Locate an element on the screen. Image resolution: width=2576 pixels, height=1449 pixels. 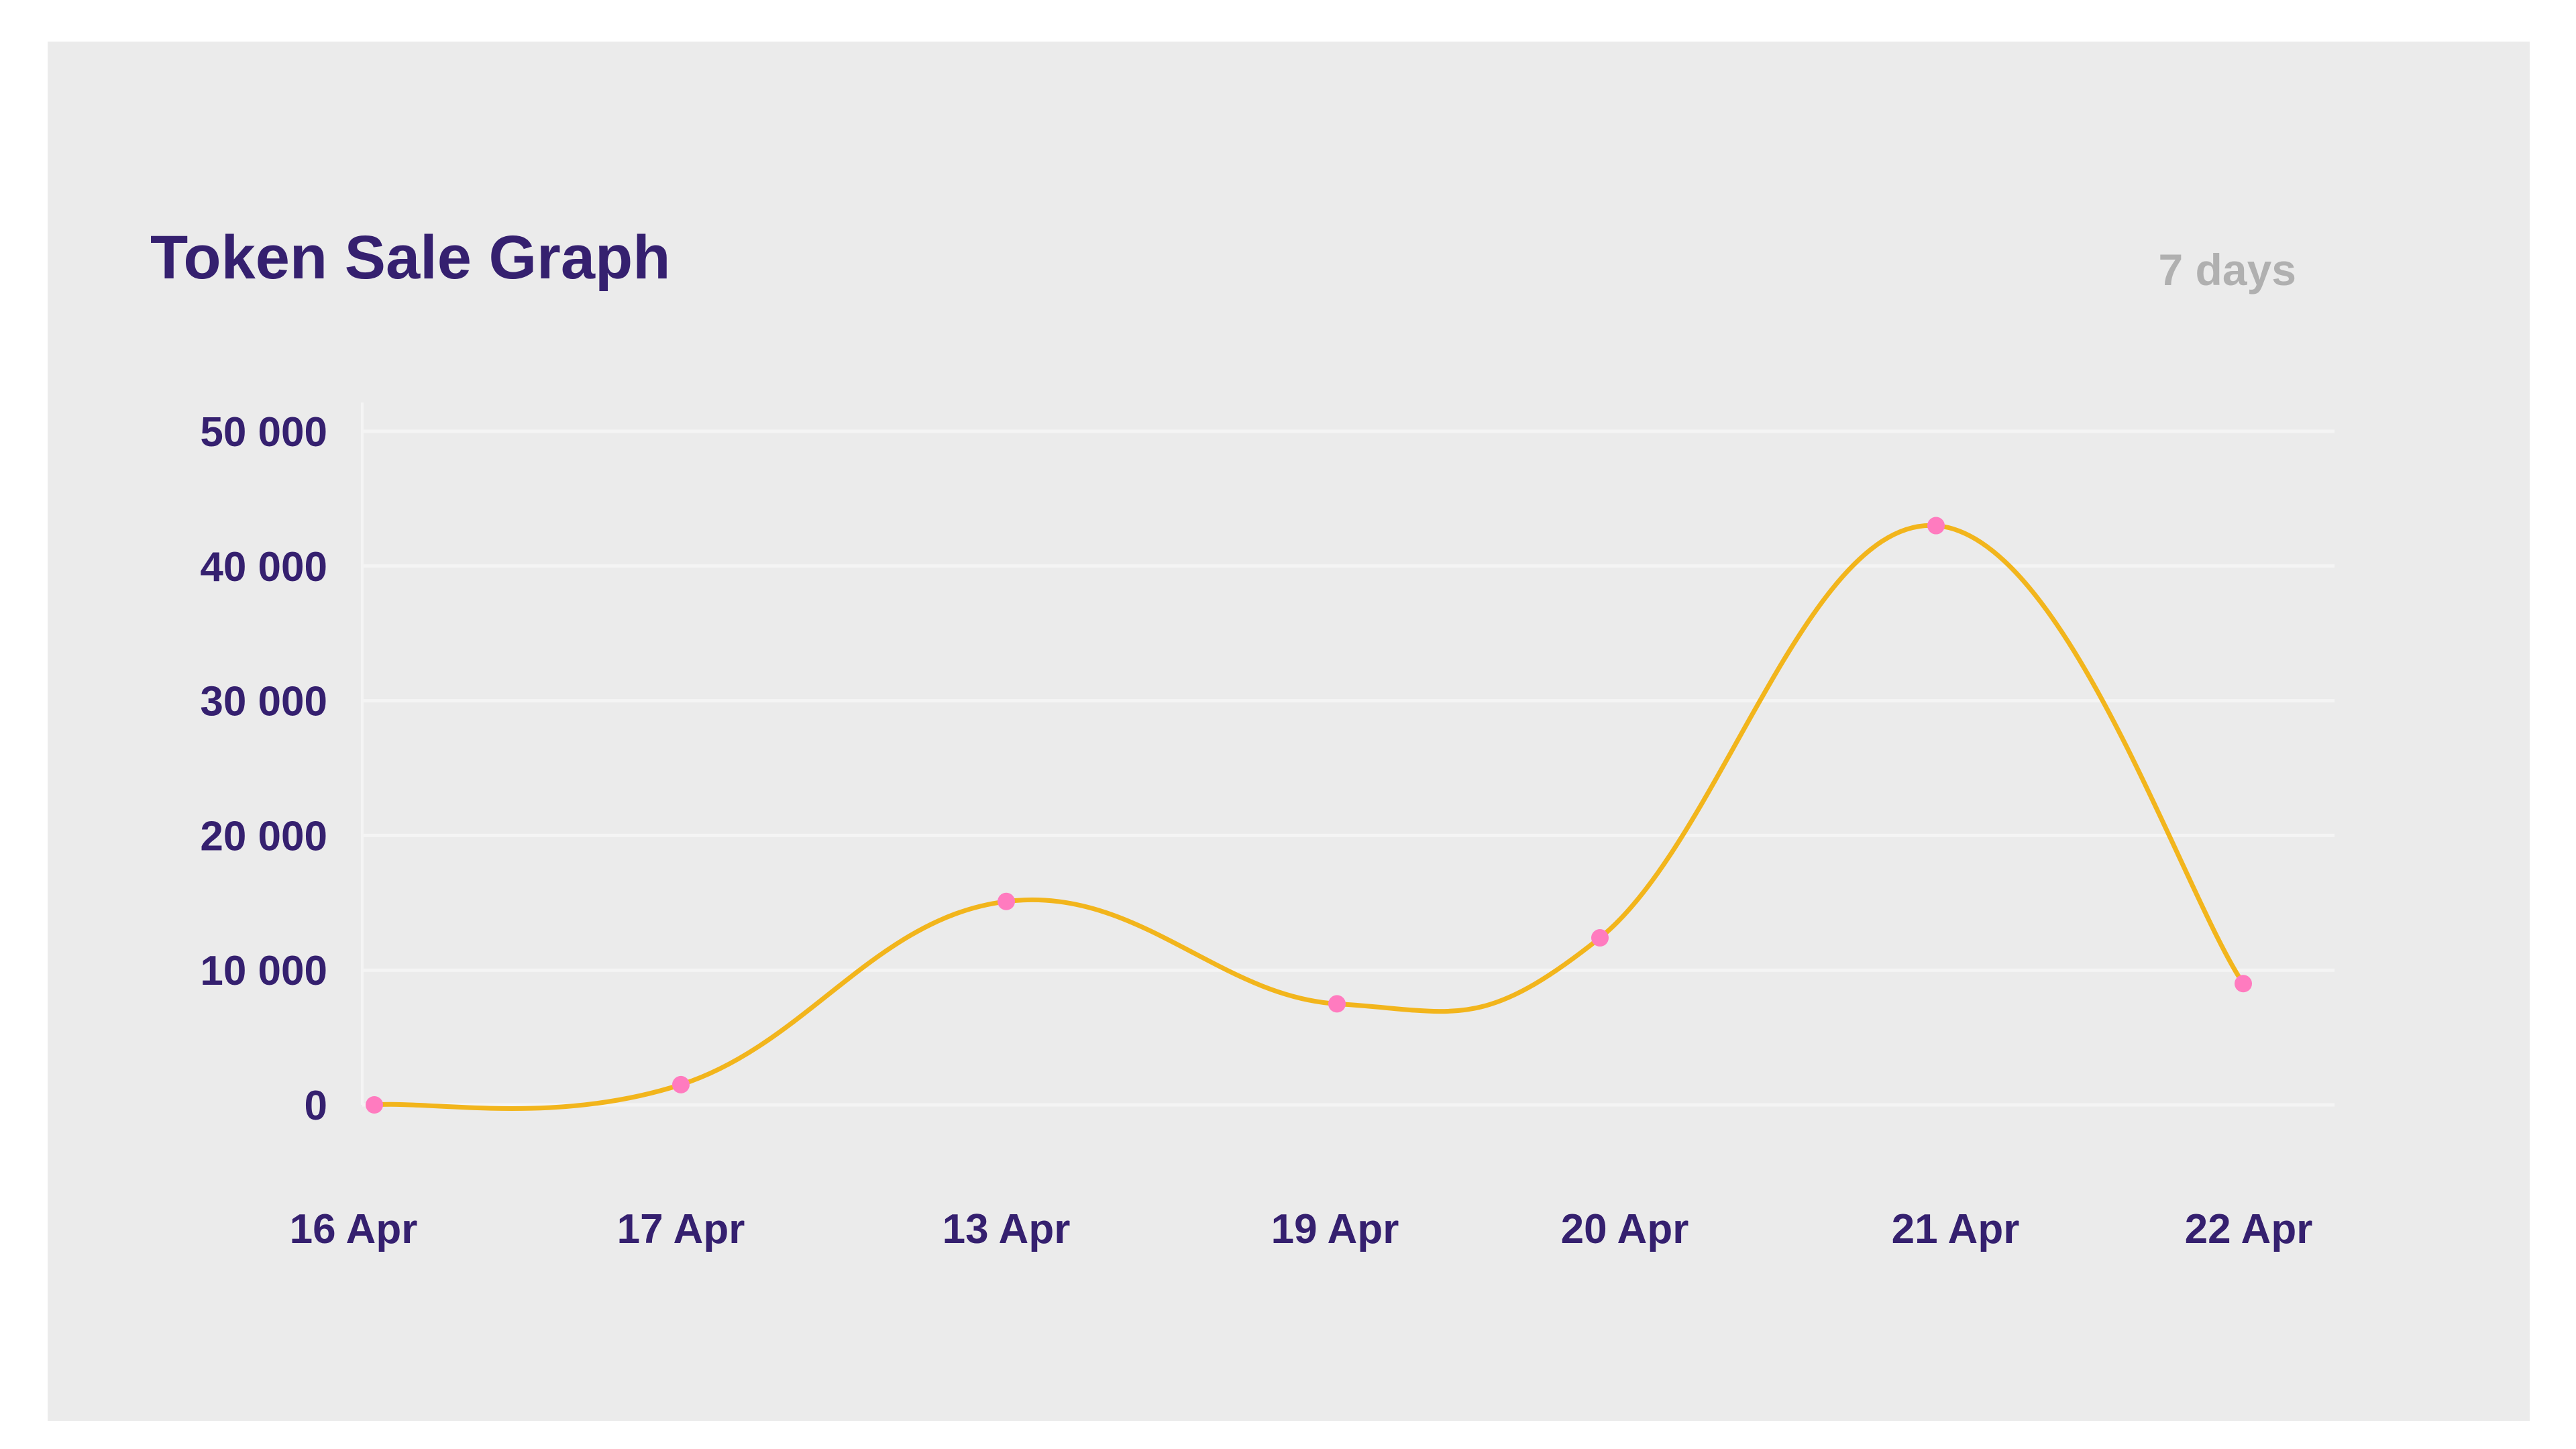
x-tick-label: 17 Apr is located at coordinates (681, 1229).